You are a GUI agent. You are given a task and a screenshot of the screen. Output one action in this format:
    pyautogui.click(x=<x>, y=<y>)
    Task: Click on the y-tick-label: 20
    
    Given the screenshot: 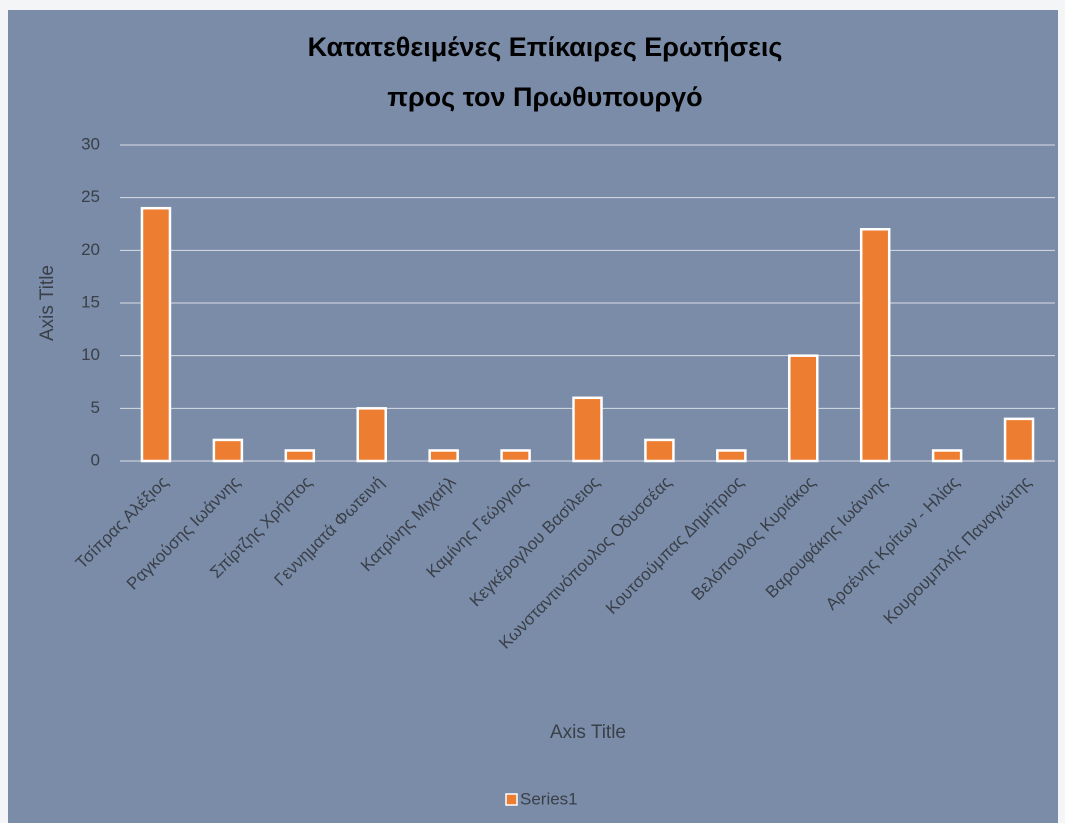 What is the action you would take?
    pyautogui.click(x=90, y=249)
    